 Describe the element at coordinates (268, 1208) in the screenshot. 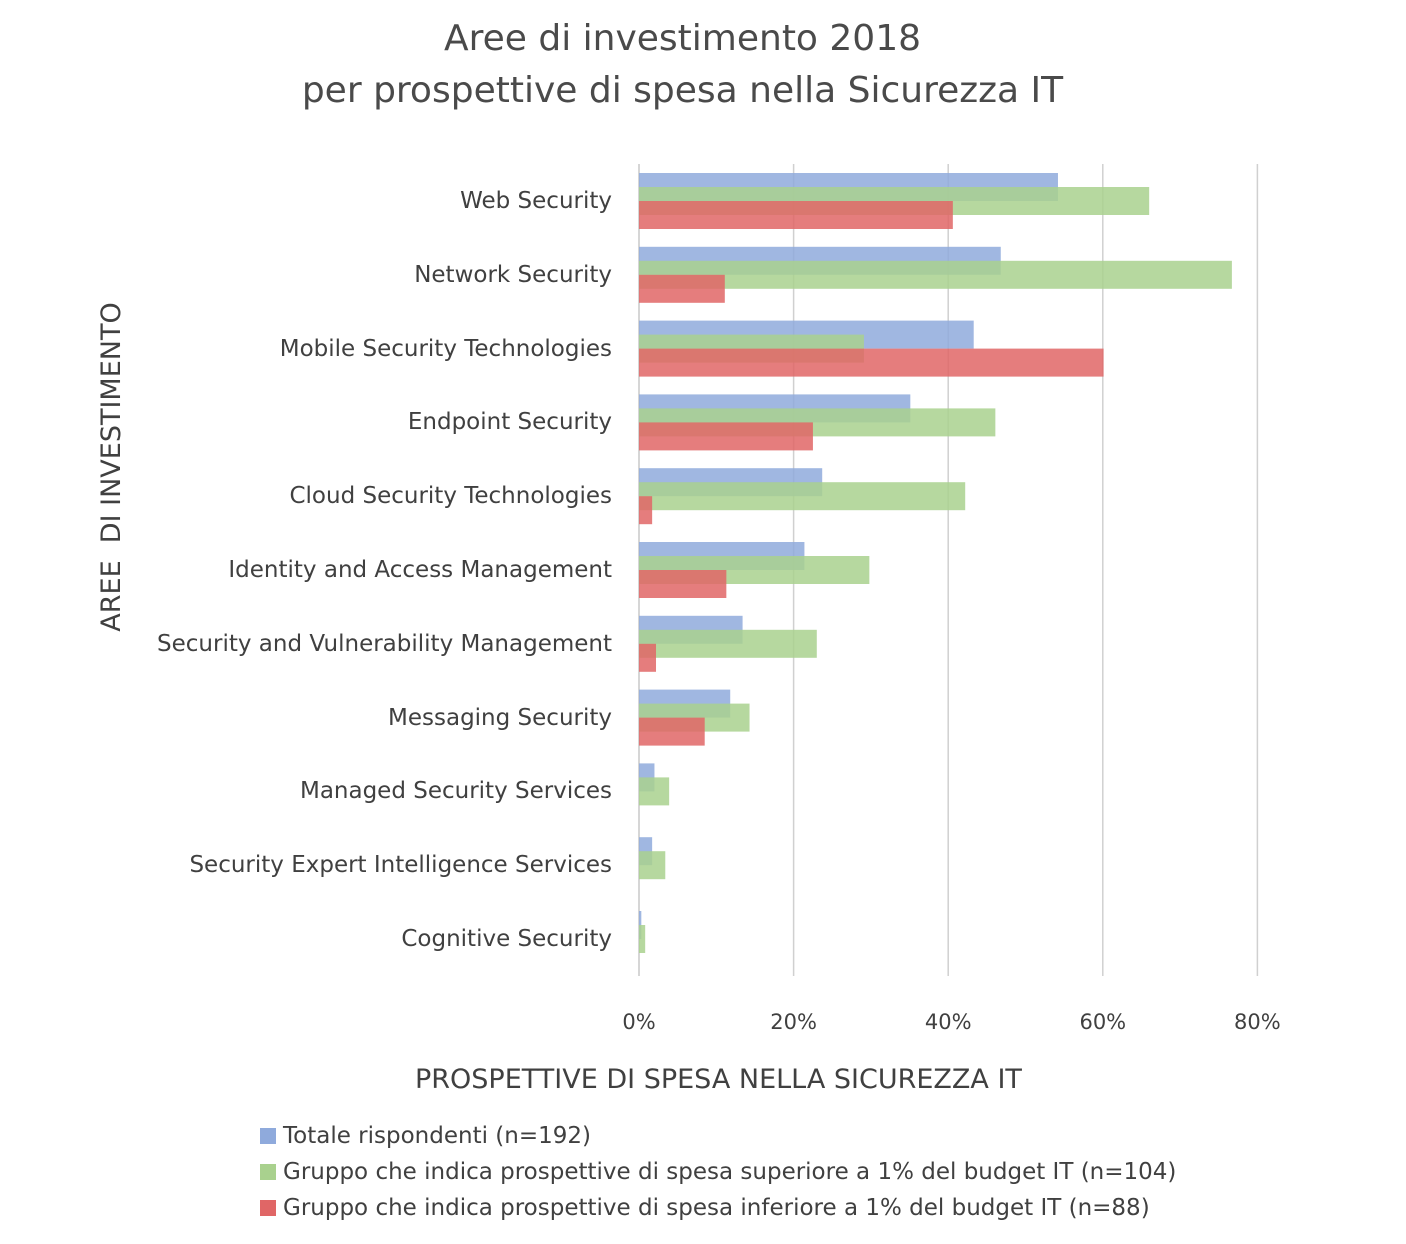

I see `legend-swatch-inferiore` at that location.